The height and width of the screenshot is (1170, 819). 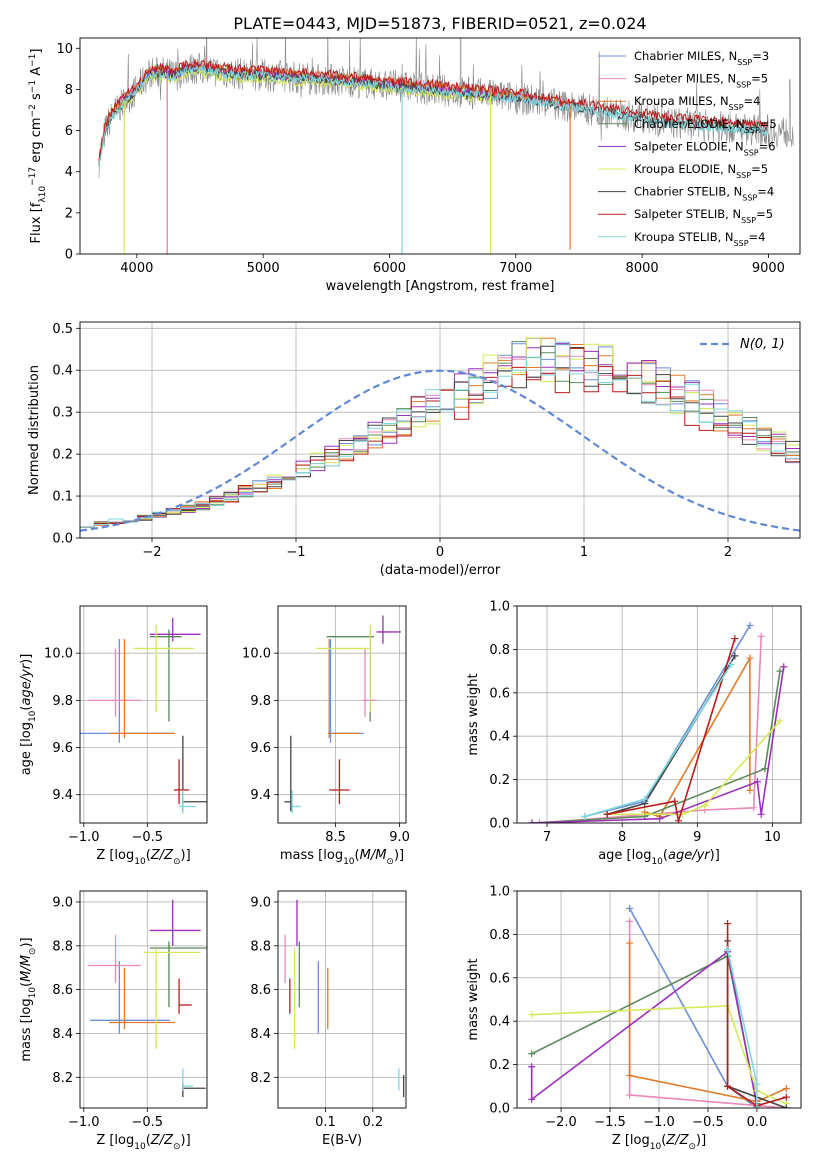 What do you see at coordinates (260, 701) in the screenshot?
I see `age-vs-mass-ytick-label: 9.8` at bounding box center [260, 701].